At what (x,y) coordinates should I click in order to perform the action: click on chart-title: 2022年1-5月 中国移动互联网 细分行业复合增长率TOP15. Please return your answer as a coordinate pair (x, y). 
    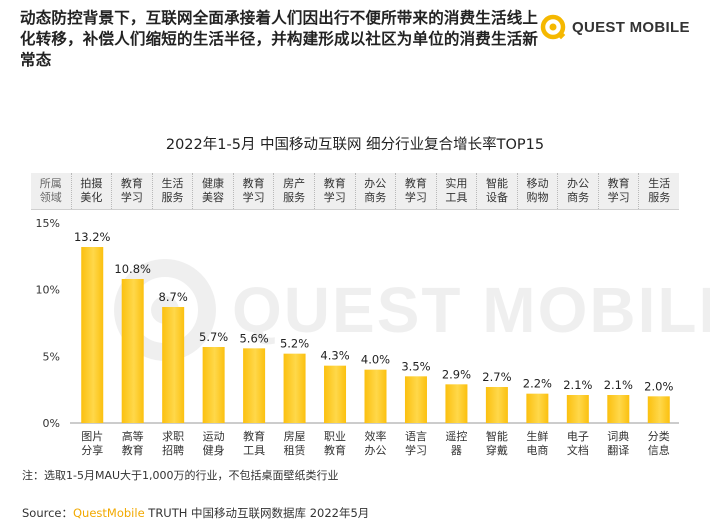
    Looking at the image, I should click on (355, 145).